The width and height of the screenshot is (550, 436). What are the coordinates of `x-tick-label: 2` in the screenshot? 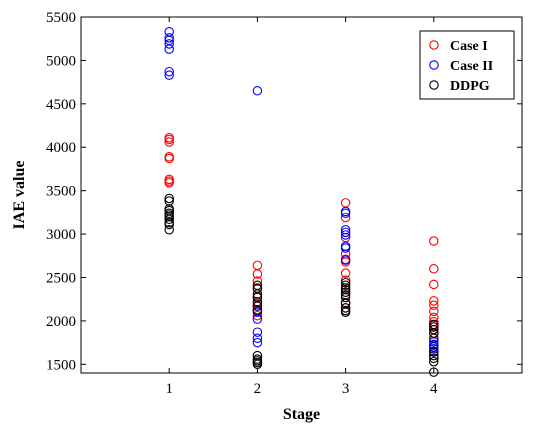 It's located at (258, 389).